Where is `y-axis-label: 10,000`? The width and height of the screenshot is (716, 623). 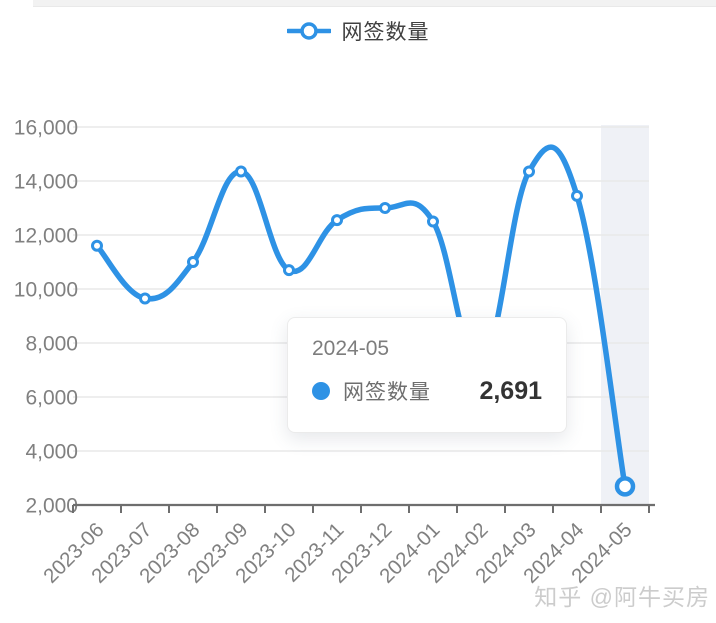 y-axis-label: 10,000 is located at coordinates (46, 289).